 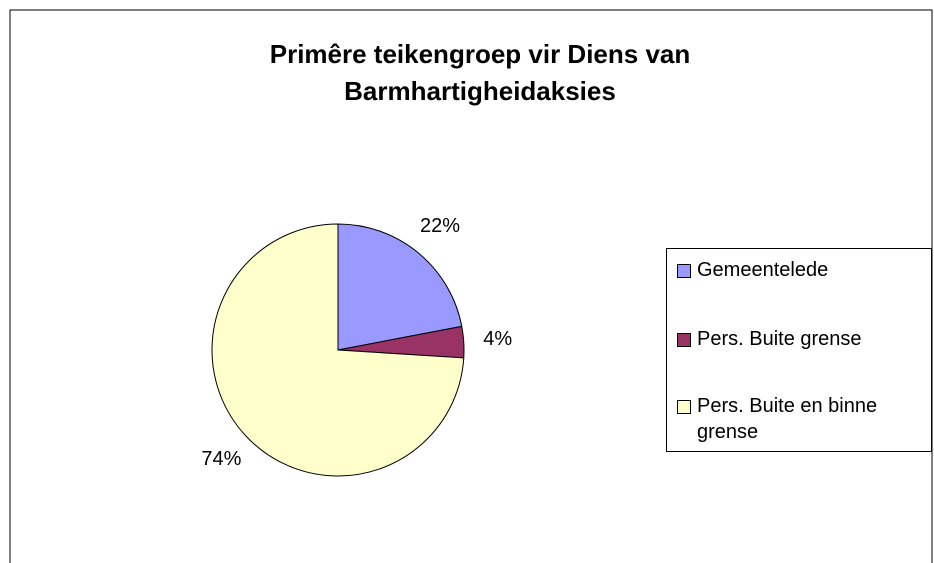 I want to click on legend-item: Pers. Buite grense, so click(x=804, y=339).